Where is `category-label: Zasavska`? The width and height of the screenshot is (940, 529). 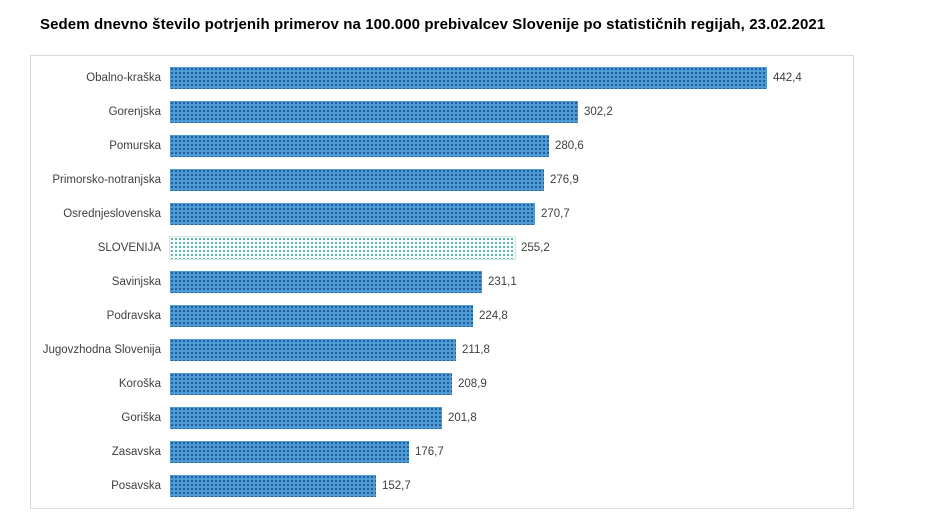 category-label: Zasavska is located at coordinates (136, 452).